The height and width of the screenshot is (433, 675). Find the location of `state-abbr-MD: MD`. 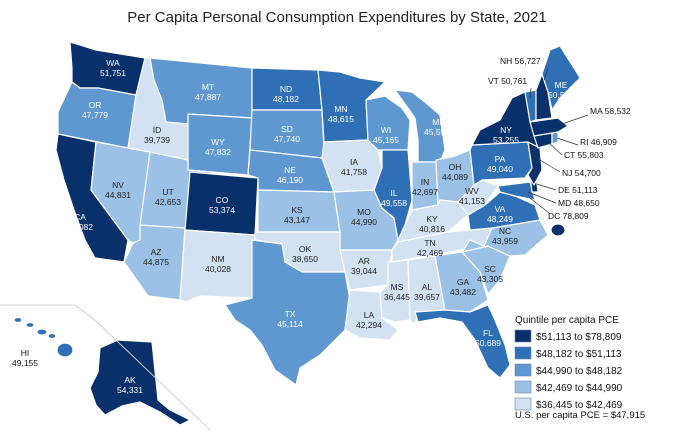

state-abbr-MD: MD is located at coordinates (566, 203).